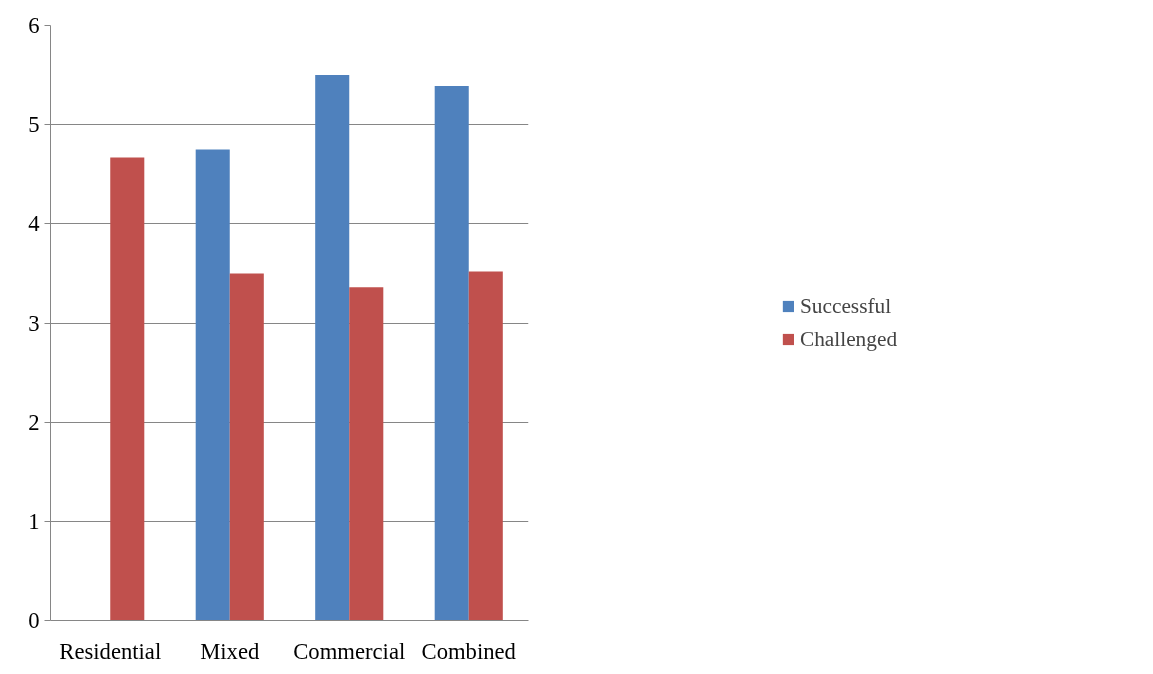 The width and height of the screenshot is (1153, 674). I want to click on y-tick-label: 4, so click(34, 224).